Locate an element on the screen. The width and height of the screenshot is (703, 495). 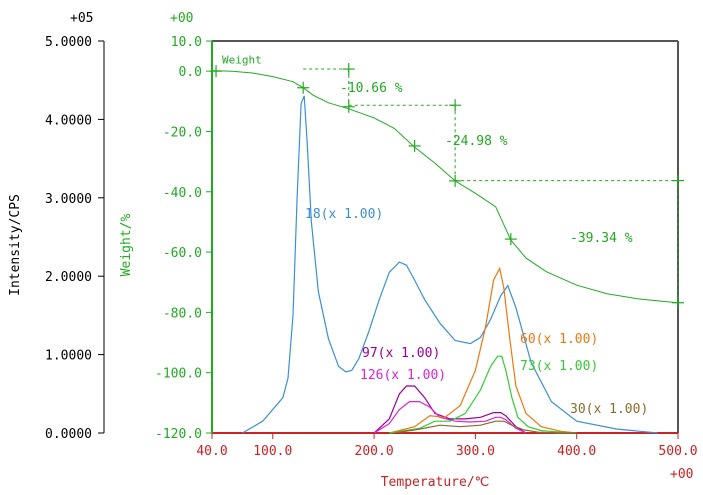
left-tick-label: 5.0000 is located at coordinates (68, 42).